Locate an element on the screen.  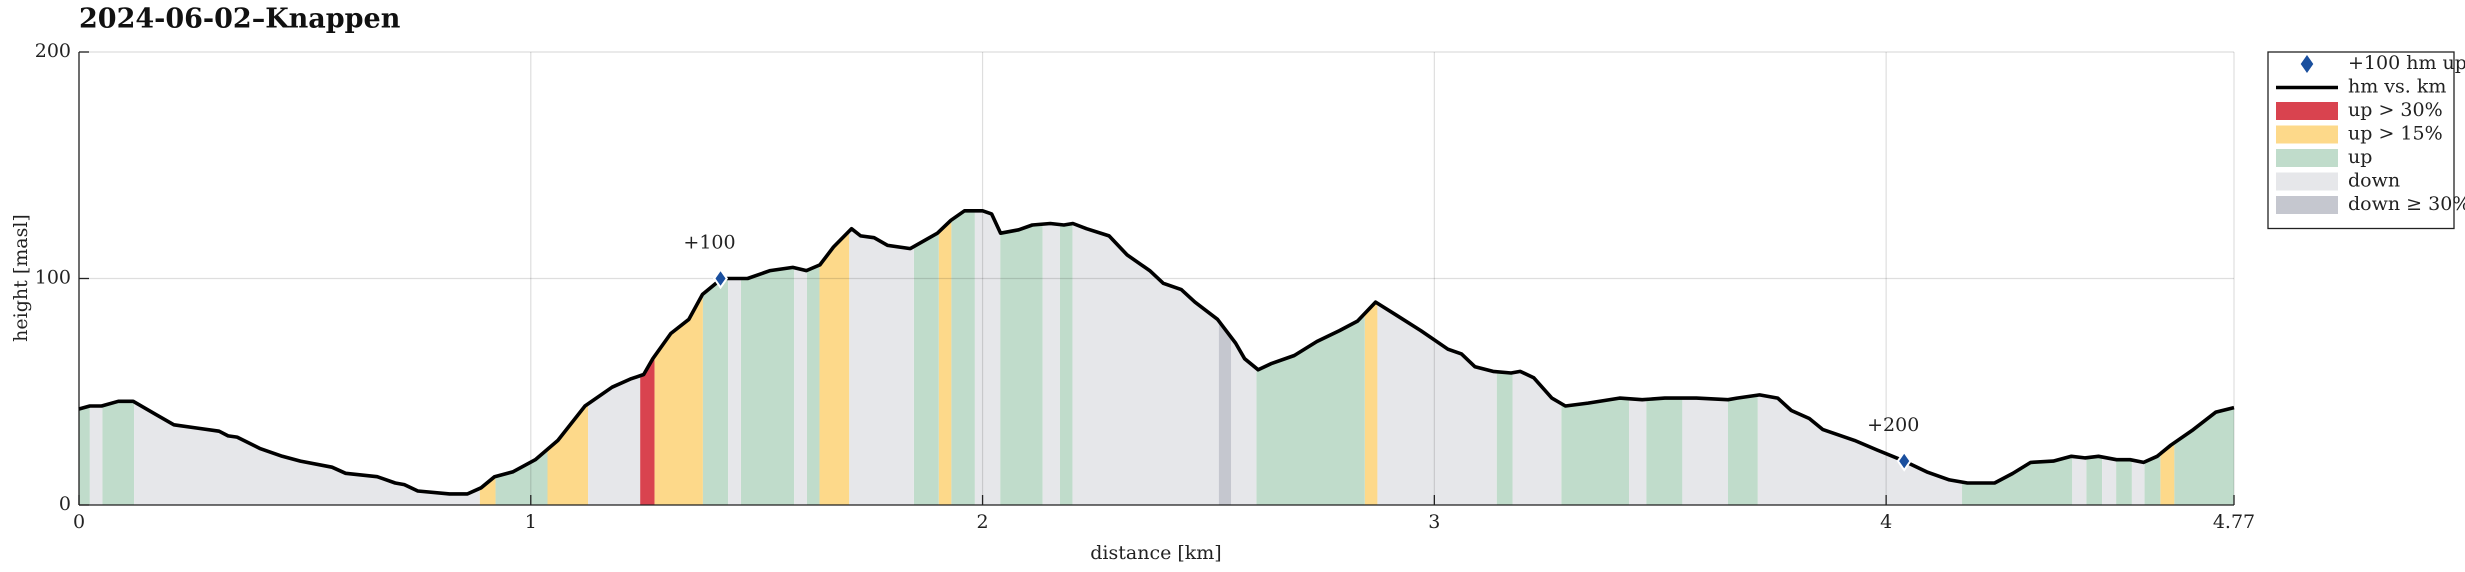
x-tick-label: 4 is located at coordinates (1886, 522).